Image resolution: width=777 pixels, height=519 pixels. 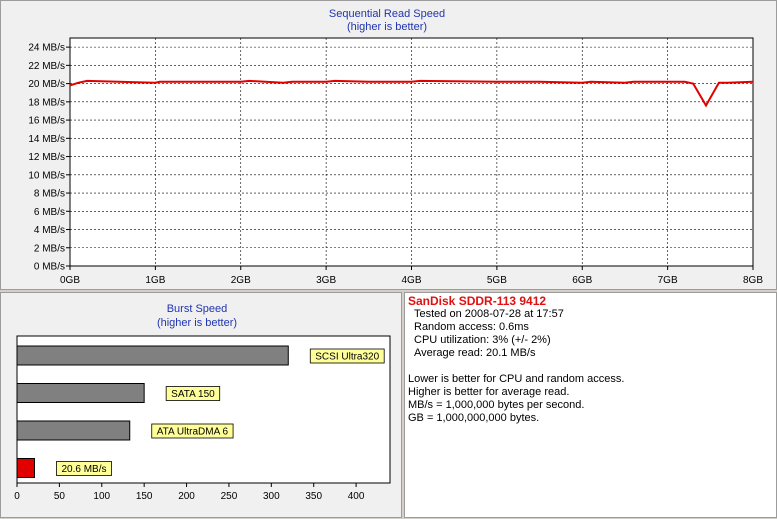 I want to click on x-tick-label: 400, so click(x=356, y=496).